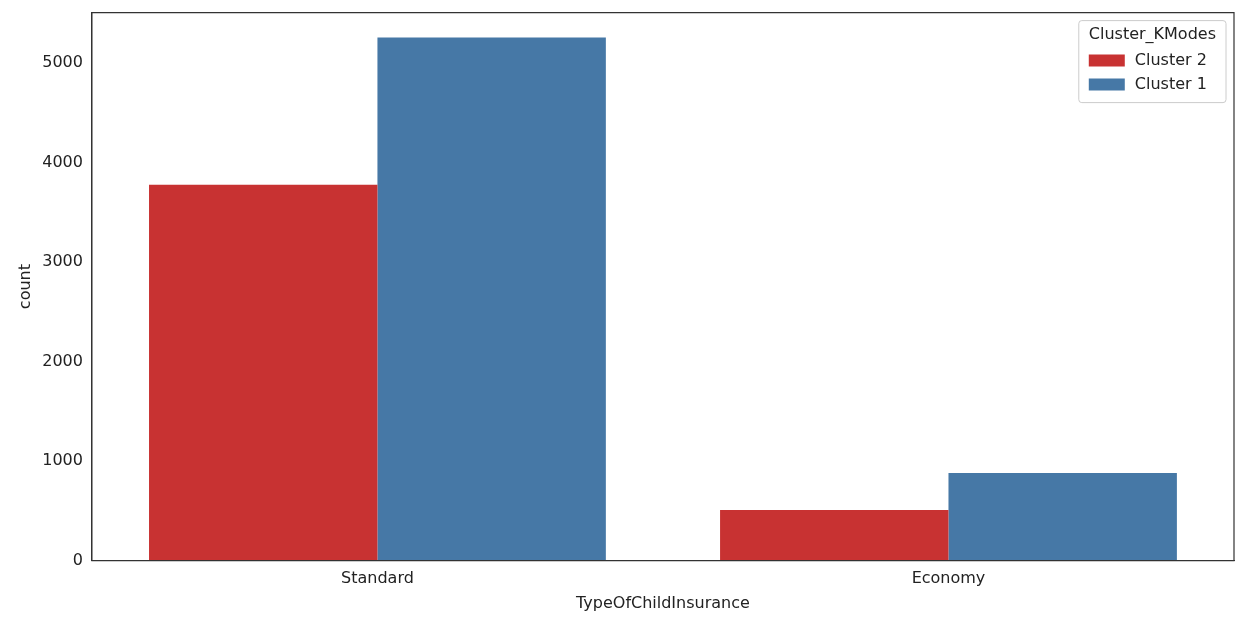  Describe the element at coordinates (662, 602) in the screenshot. I see `x-axis-title: TypeOfChildInsurance` at that location.